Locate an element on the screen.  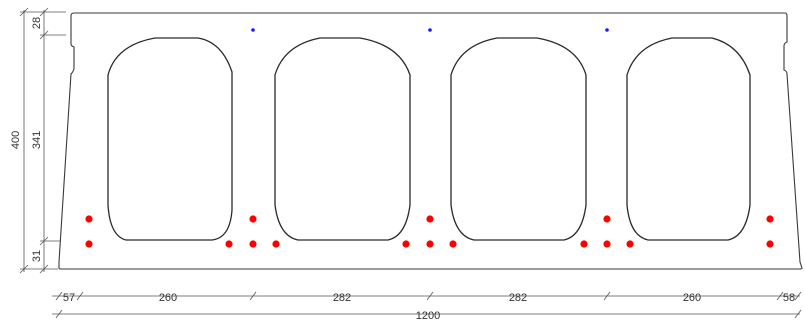
prestress-strands is located at coordinates (429, 231).